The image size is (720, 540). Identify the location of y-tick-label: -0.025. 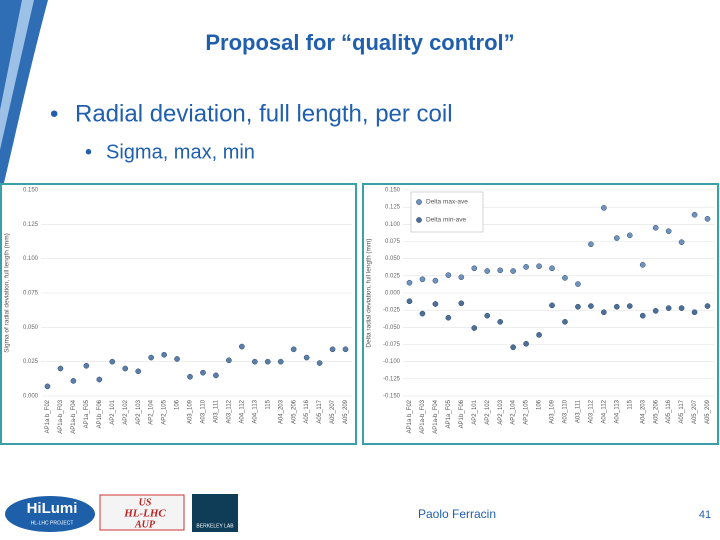
(392, 311).